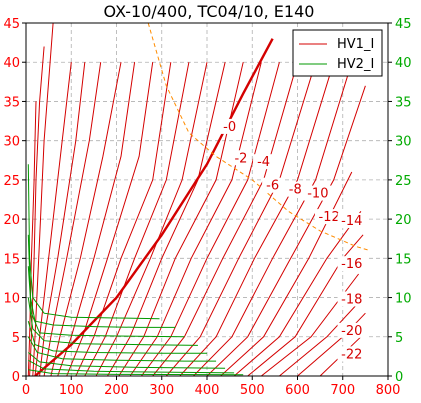  Describe the element at coordinates (297, 390) in the screenshot. I see `x-tick-label: 600` at that location.